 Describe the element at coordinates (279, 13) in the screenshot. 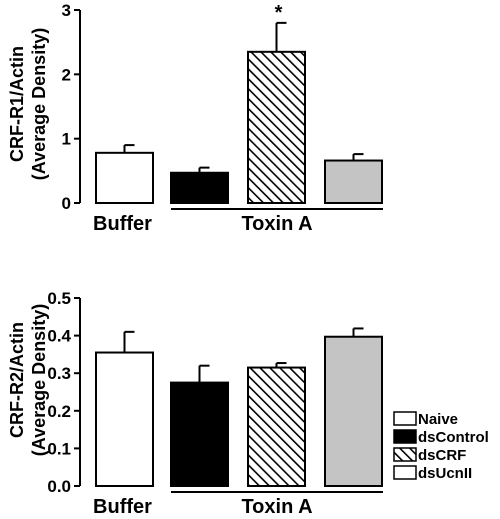

I see `significance-star: *` at that location.